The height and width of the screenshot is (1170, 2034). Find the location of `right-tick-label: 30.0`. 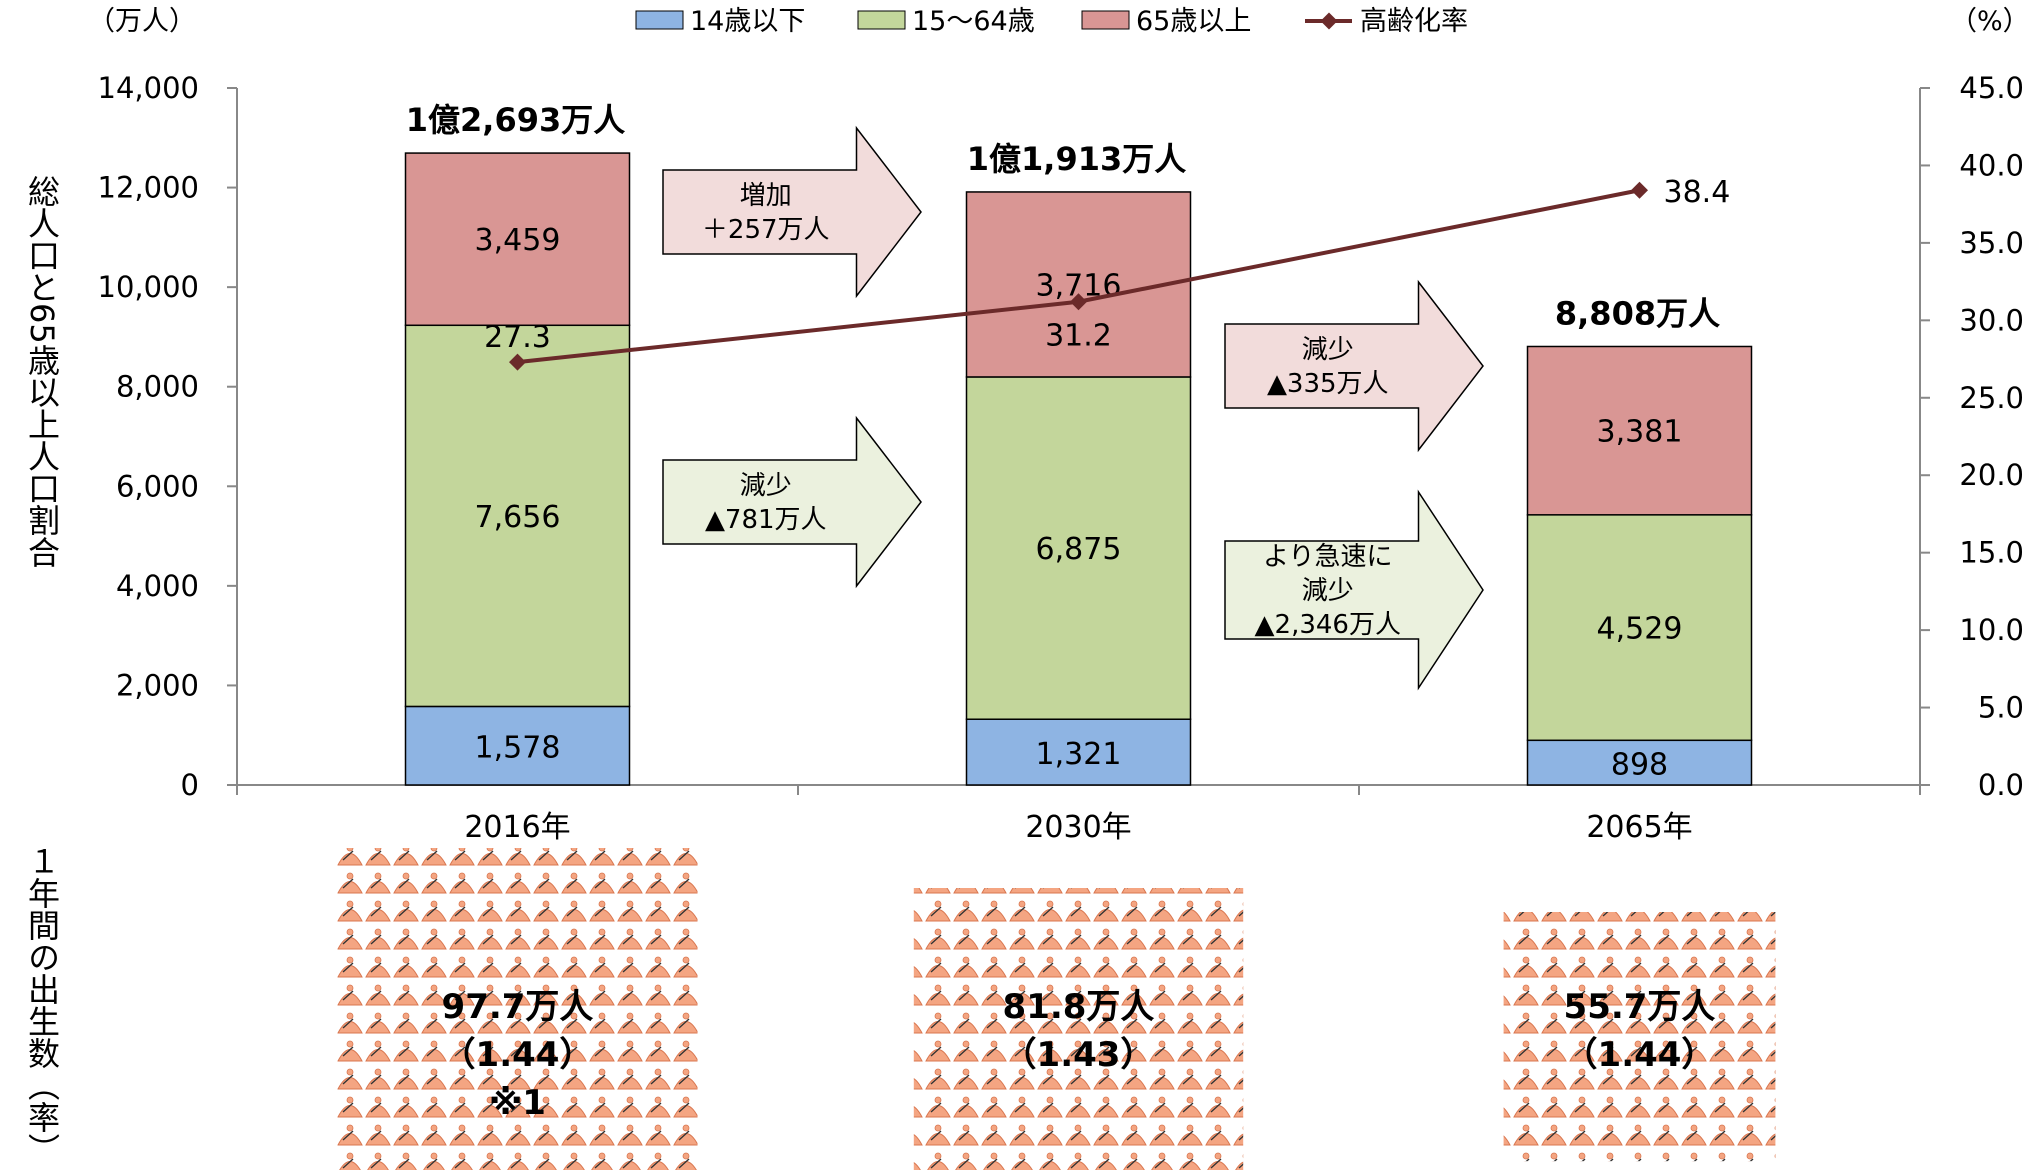

right-tick-label: 30.0 is located at coordinates (1991, 320).